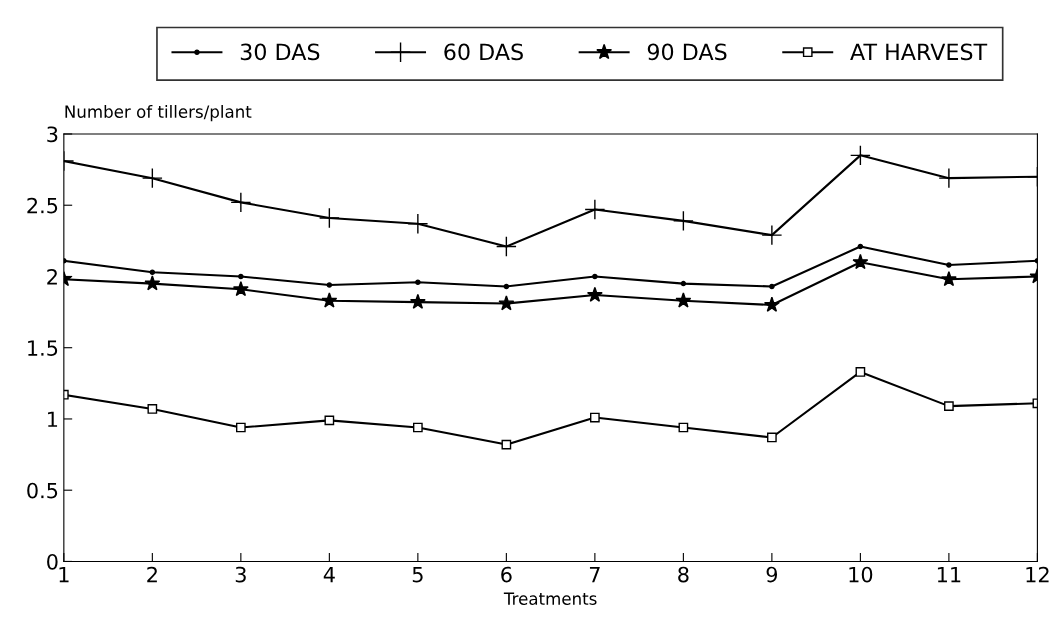 This screenshot has width=1064, height=638. What do you see at coordinates (329, 574) in the screenshot?
I see `x-tick-label: 4` at bounding box center [329, 574].